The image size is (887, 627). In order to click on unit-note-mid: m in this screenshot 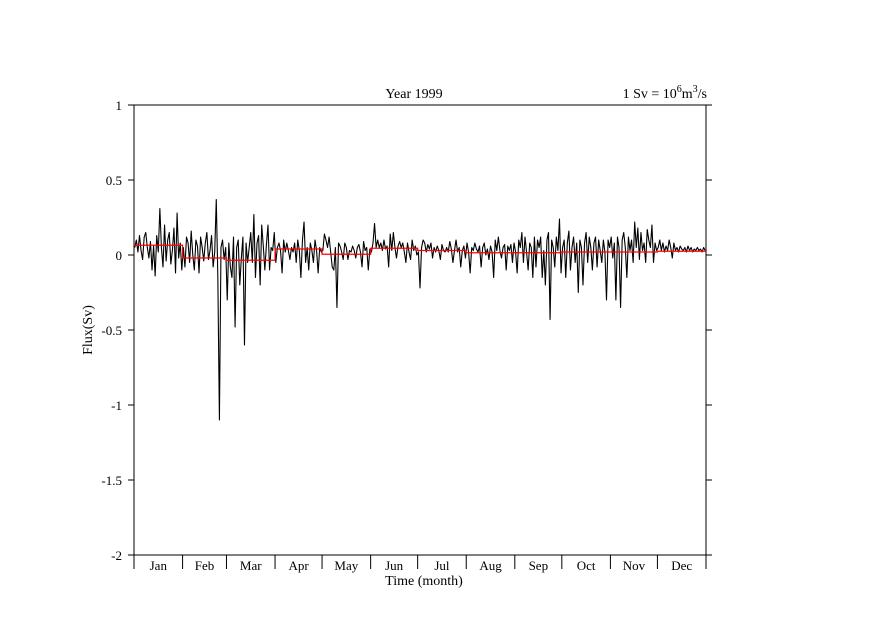, I will do `click(687, 94)`.